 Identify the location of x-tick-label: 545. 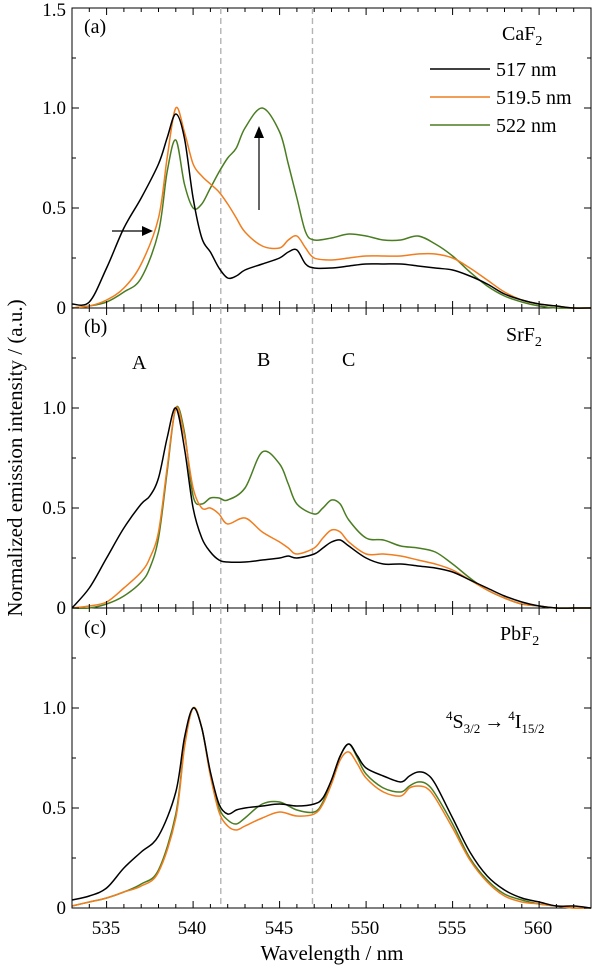
(279, 928).